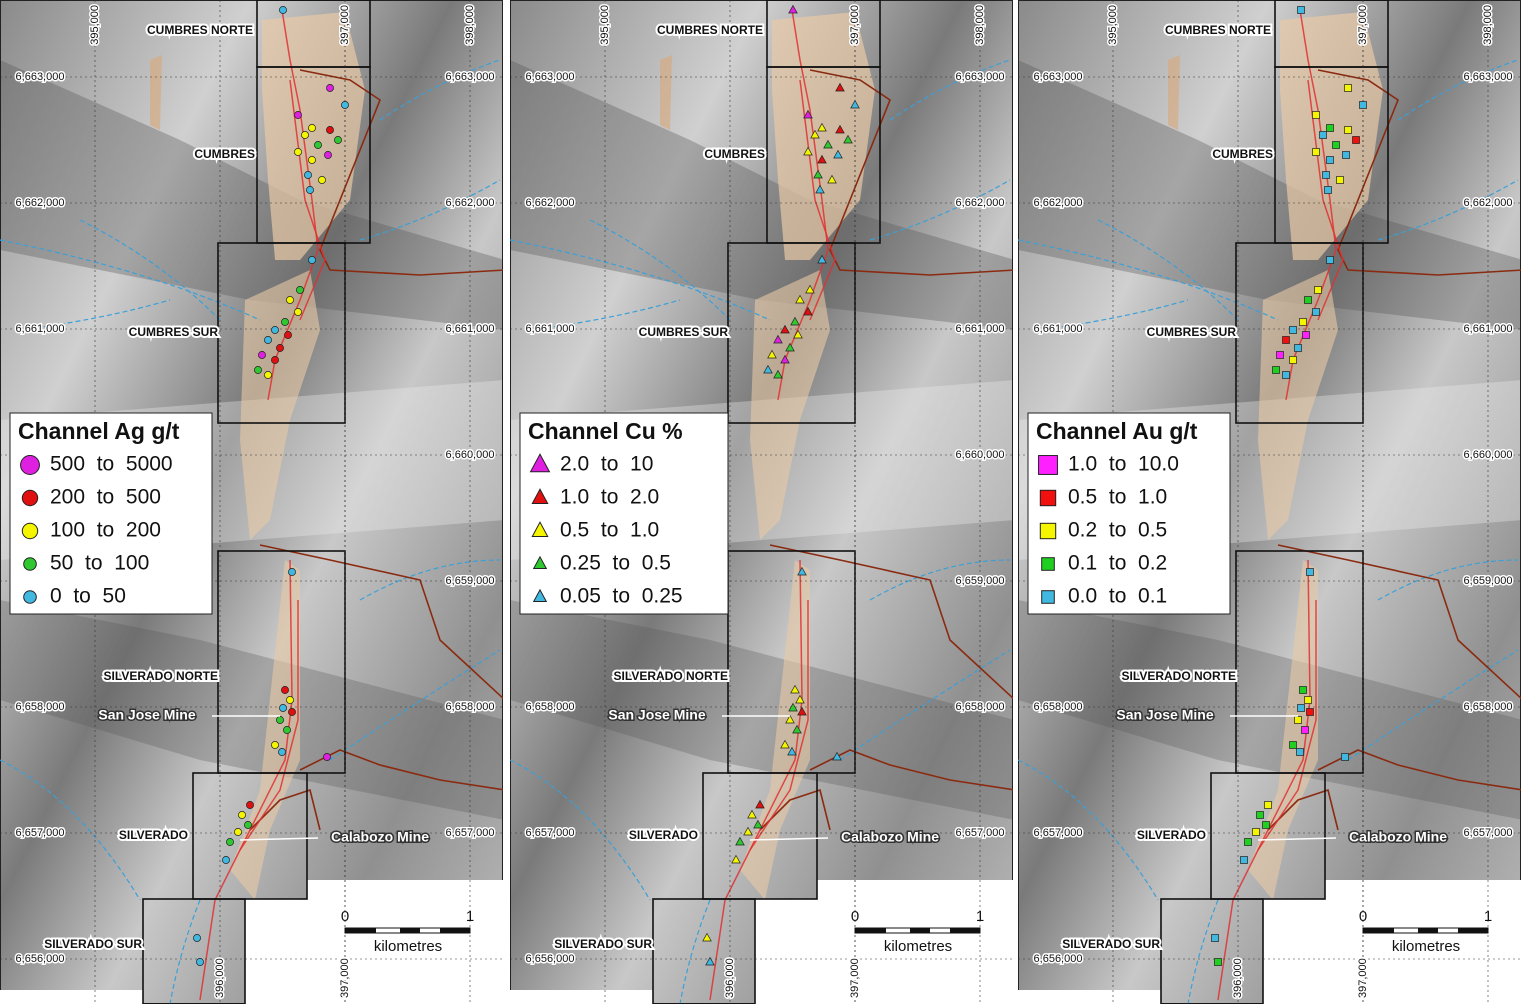 The width and height of the screenshot is (1523, 1004). Describe the element at coordinates (980, 581) in the screenshot. I see `northing-label: 6,659,000` at that location.